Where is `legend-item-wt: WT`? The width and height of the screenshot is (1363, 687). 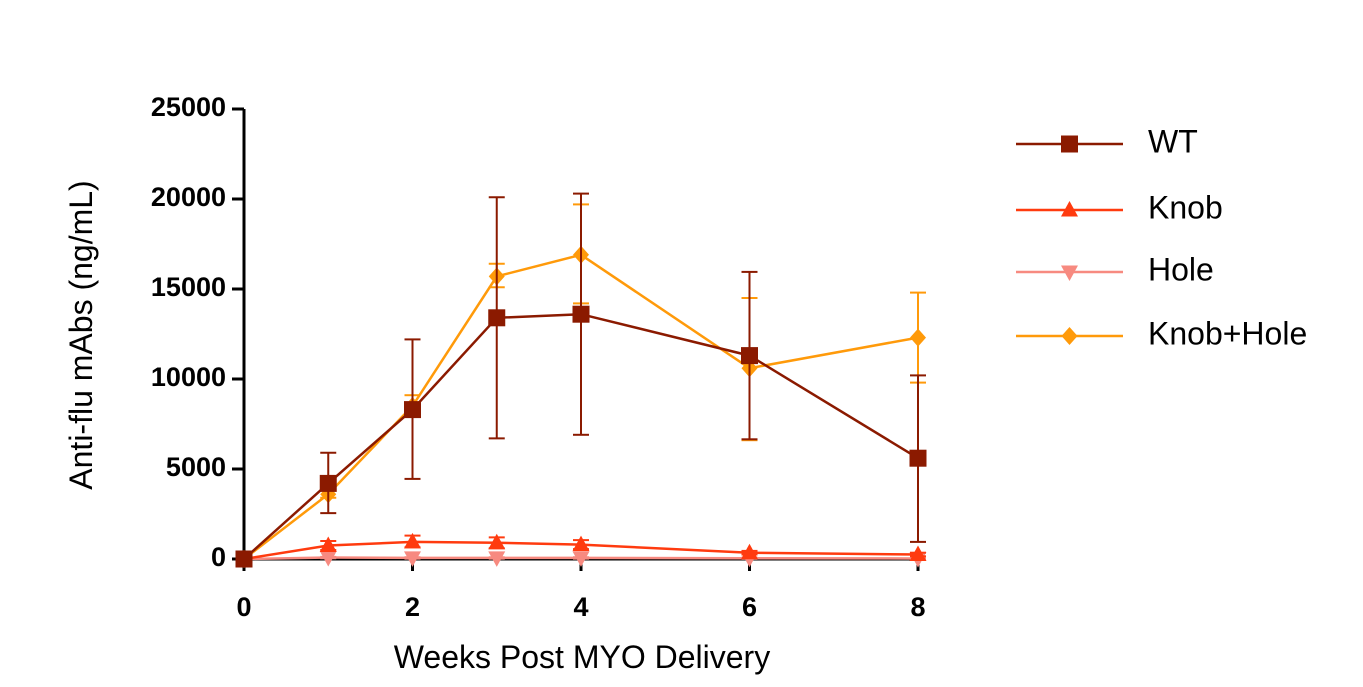 legend-item-wt: WT is located at coordinates (1107, 141).